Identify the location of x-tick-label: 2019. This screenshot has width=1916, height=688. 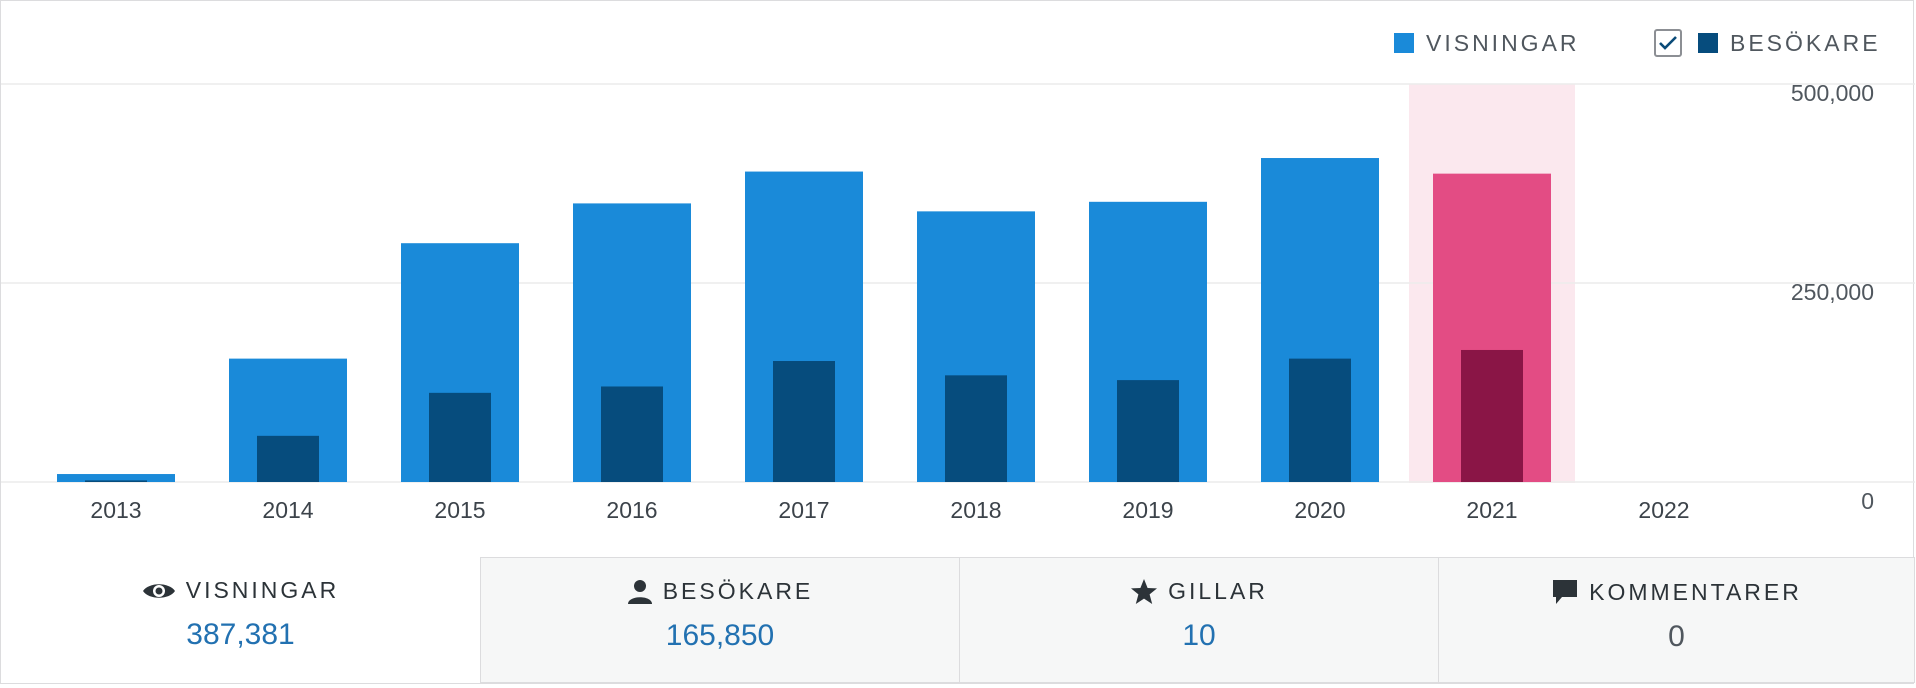
(1147, 510).